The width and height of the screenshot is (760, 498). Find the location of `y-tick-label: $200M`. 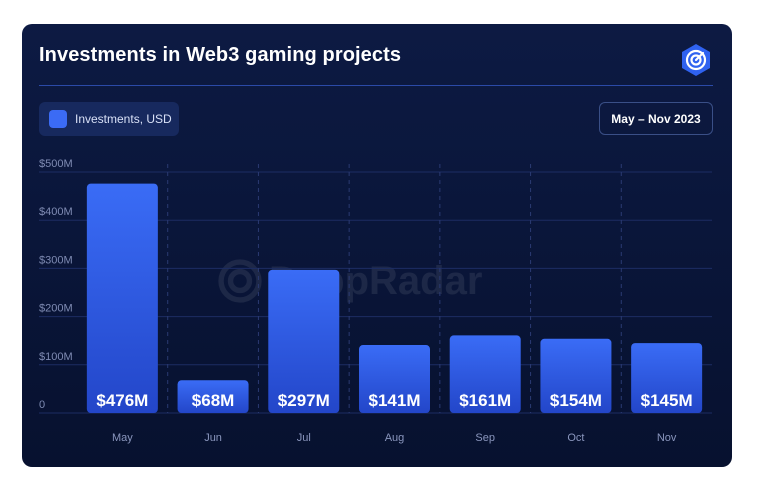

y-tick-label: $200M is located at coordinates (56, 309).